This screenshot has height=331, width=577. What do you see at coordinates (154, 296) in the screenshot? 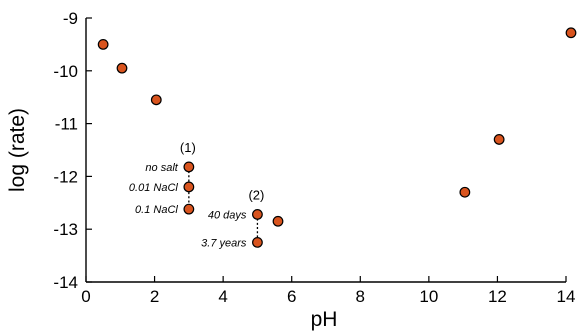
I see `x-tick-label: 2` at bounding box center [154, 296].